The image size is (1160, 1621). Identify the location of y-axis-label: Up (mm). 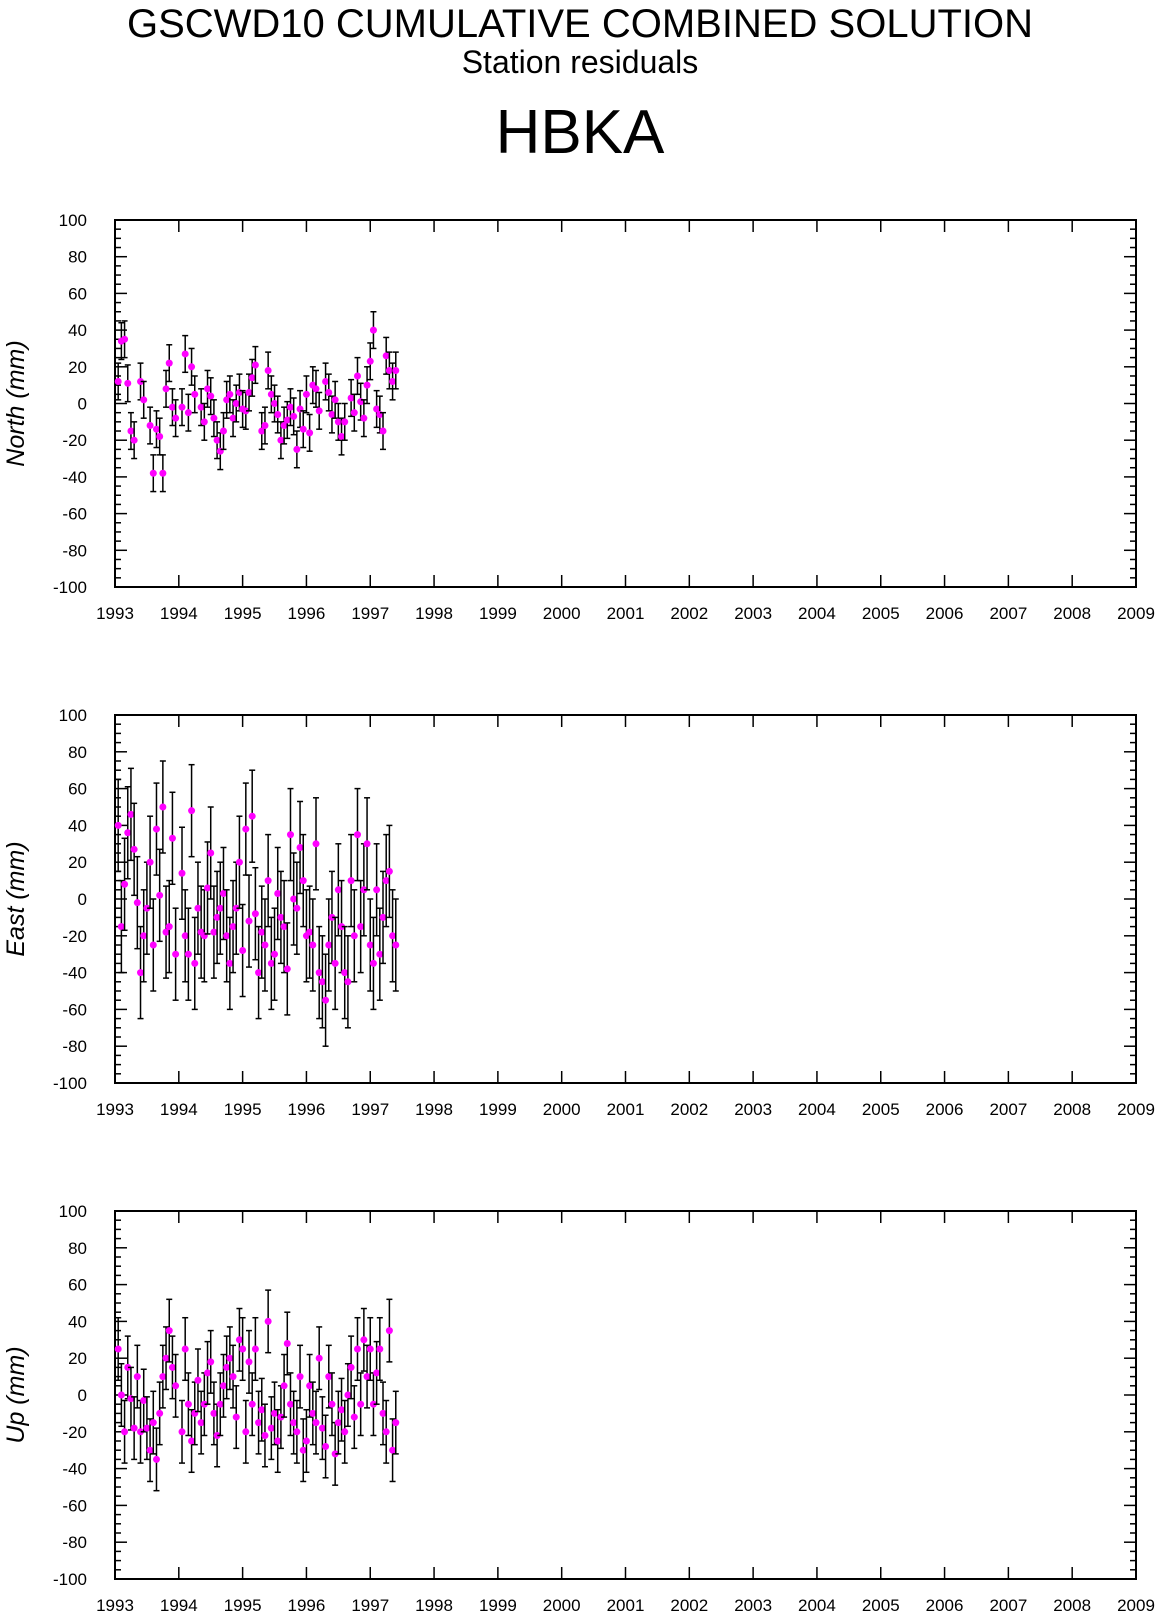
(16, 1394).